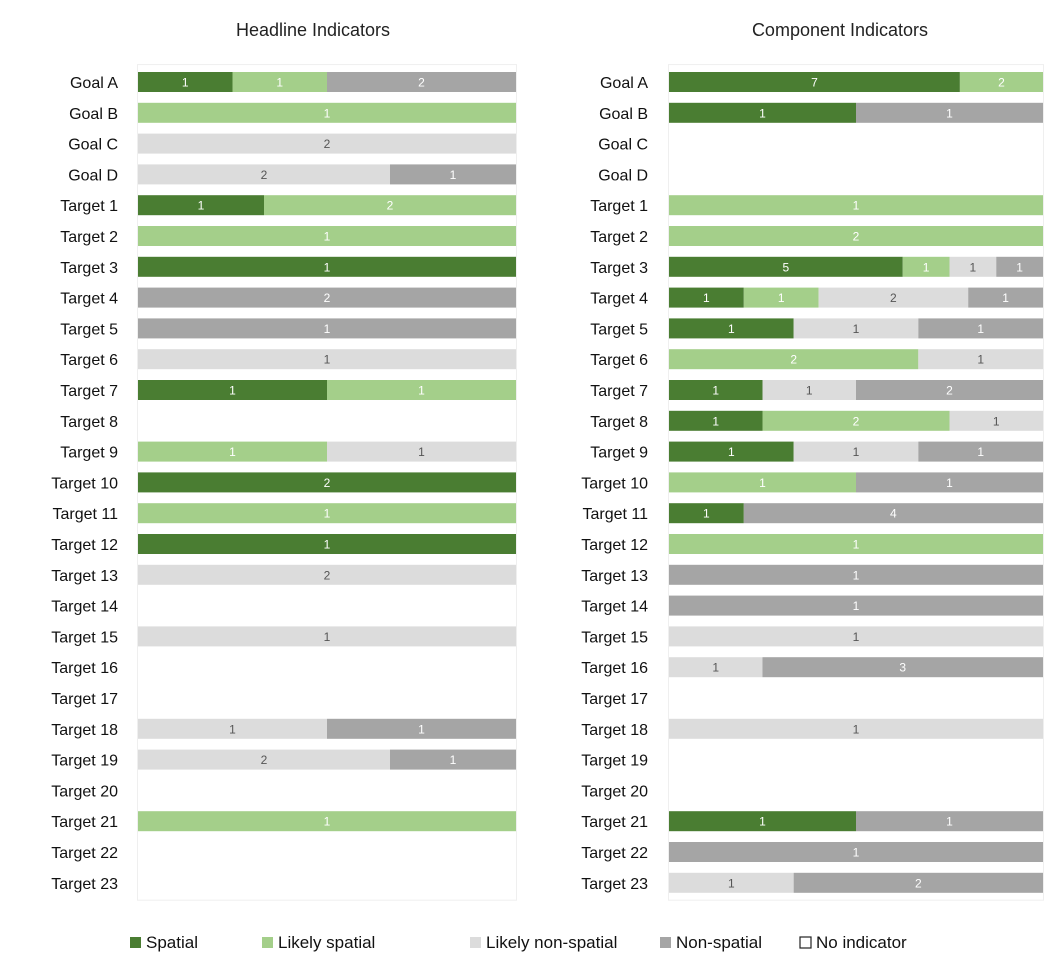 The image size is (1045, 964). What do you see at coordinates (84, 483) in the screenshot?
I see `category-label: Target 10` at bounding box center [84, 483].